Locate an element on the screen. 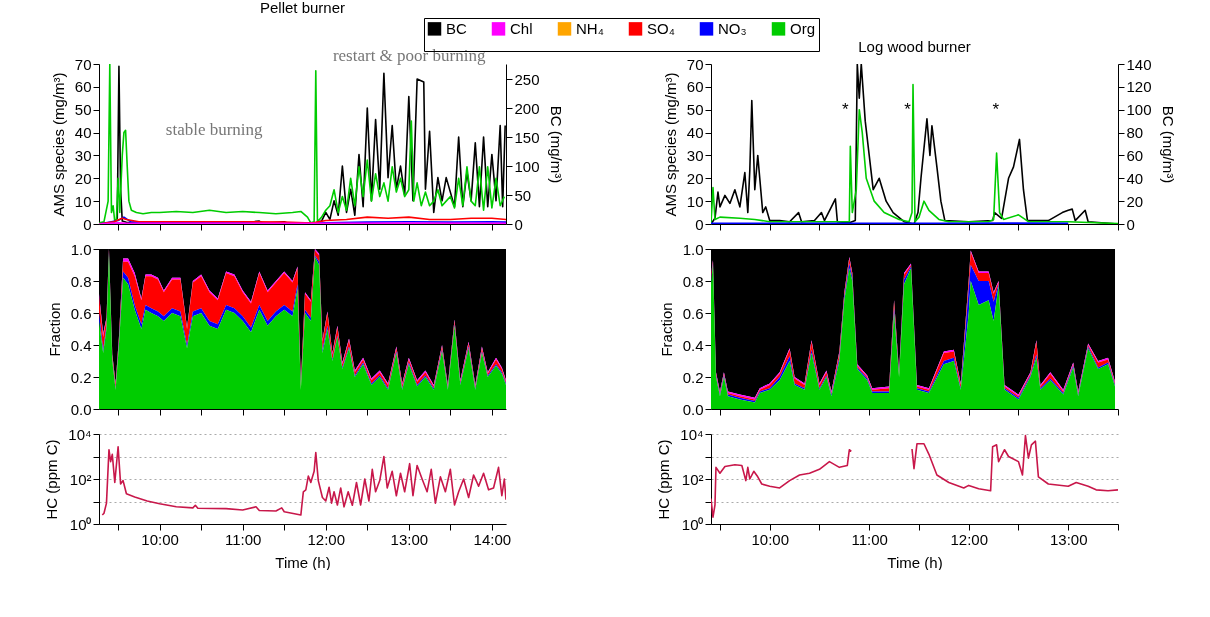  y2-tick-label: 140 is located at coordinates (1139, 64).